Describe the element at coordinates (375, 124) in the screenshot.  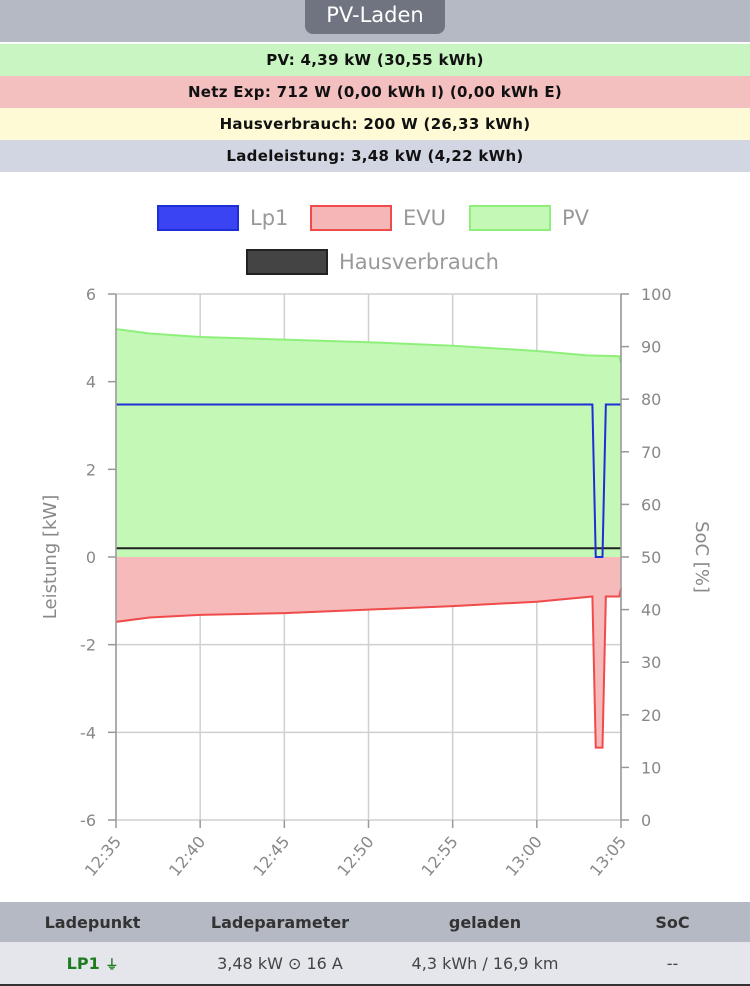
I see `summary-hausverbrauch: Hausverbrauch: 200 W (26,33 kWh)` at that location.